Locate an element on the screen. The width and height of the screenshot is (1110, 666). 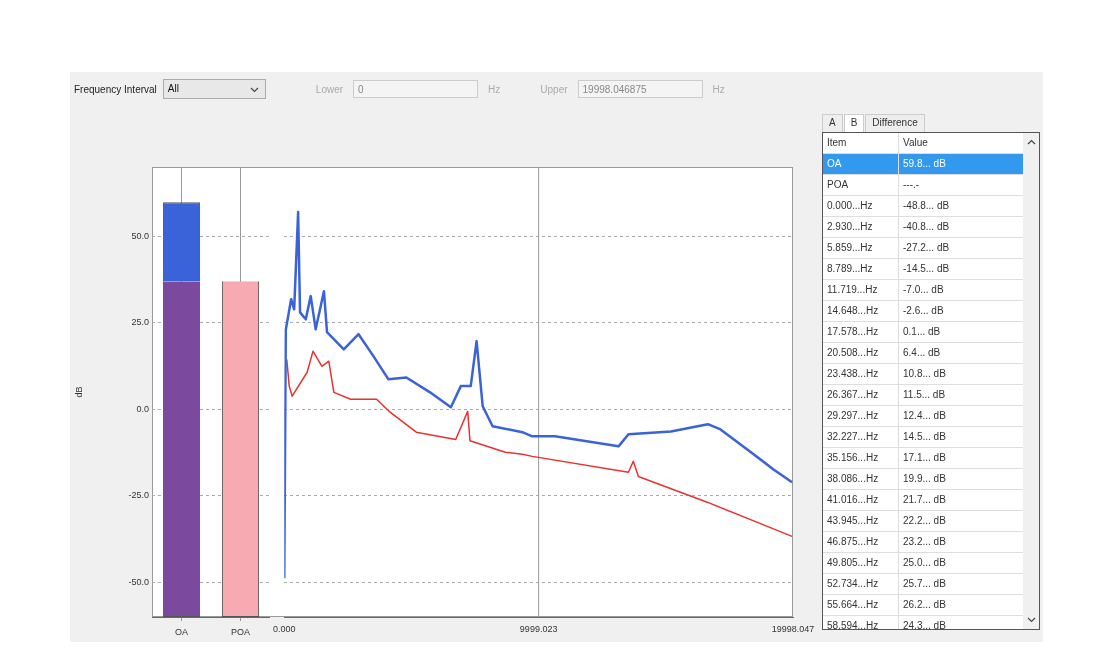
y-tick-label: 0.0 is located at coordinates (142, 408).